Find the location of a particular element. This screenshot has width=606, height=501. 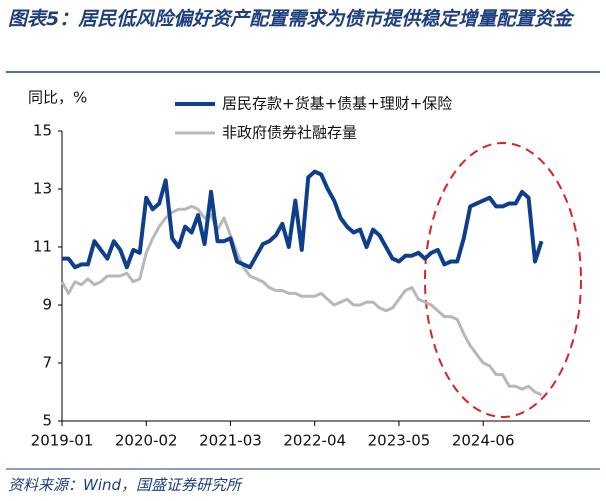

y-tick-label: 7 is located at coordinates (47, 363).